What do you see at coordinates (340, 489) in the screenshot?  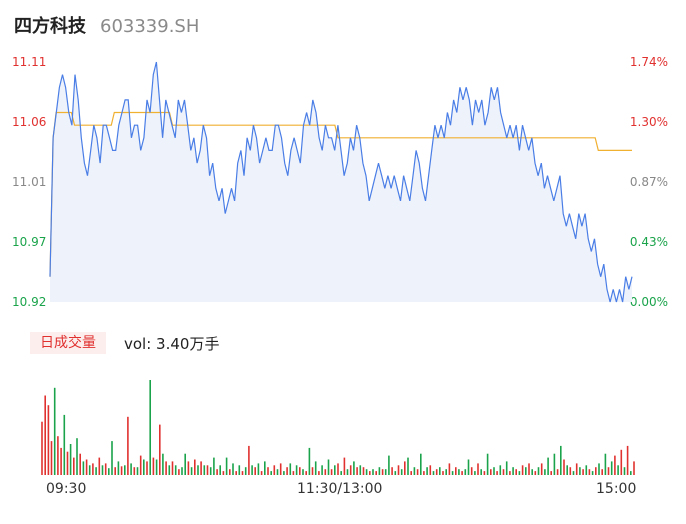 I see `time-label-midday: 11:30/13:00` at bounding box center [340, 489].